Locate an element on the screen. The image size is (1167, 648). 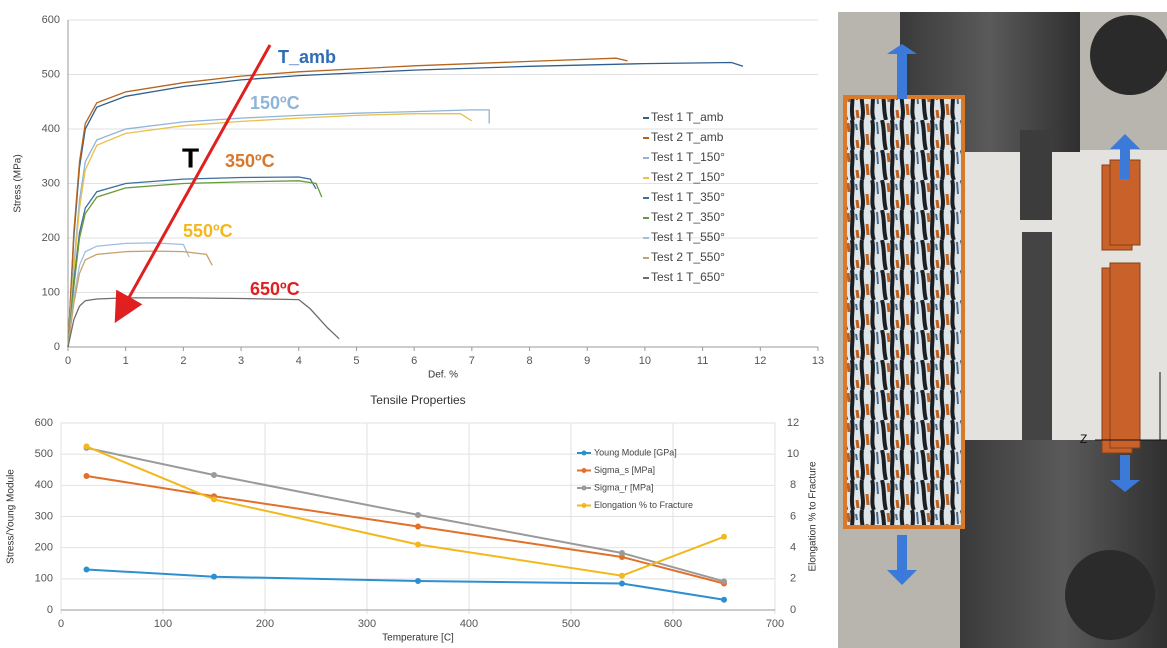
x-tick-label: 10 is located at coordinates (645, 361).